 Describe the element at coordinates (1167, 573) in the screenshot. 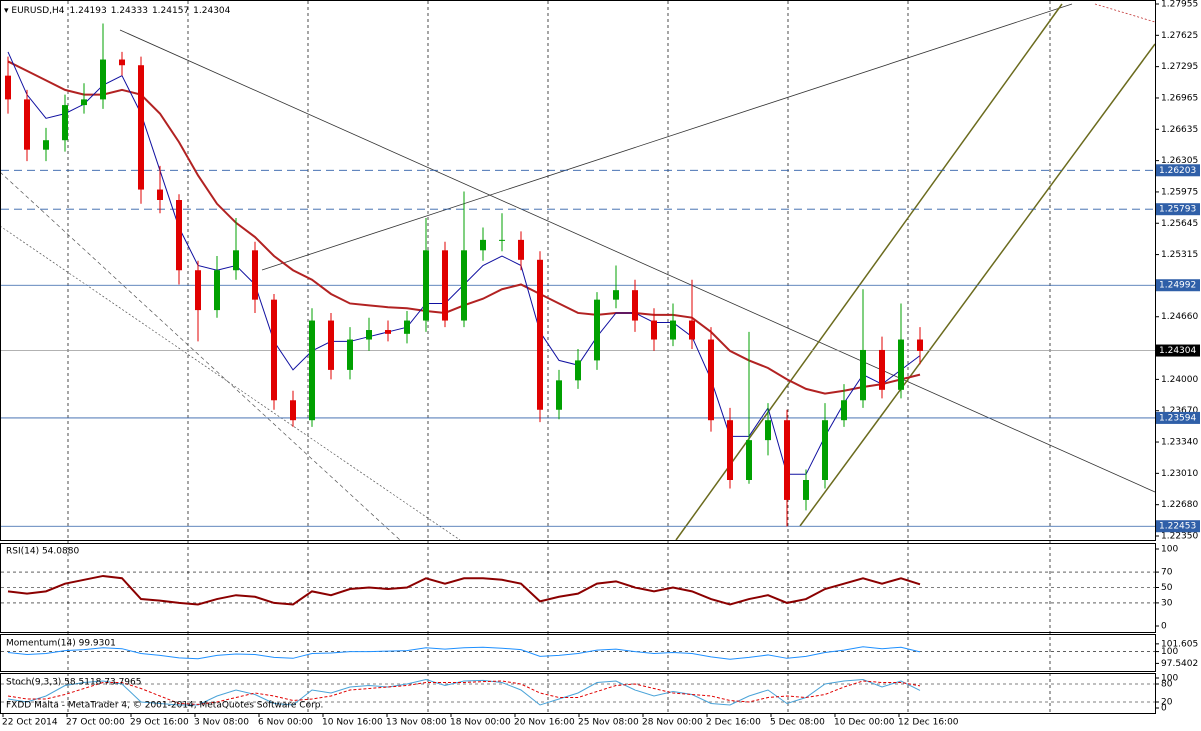

I see `y-tick-label: 70` at that location.